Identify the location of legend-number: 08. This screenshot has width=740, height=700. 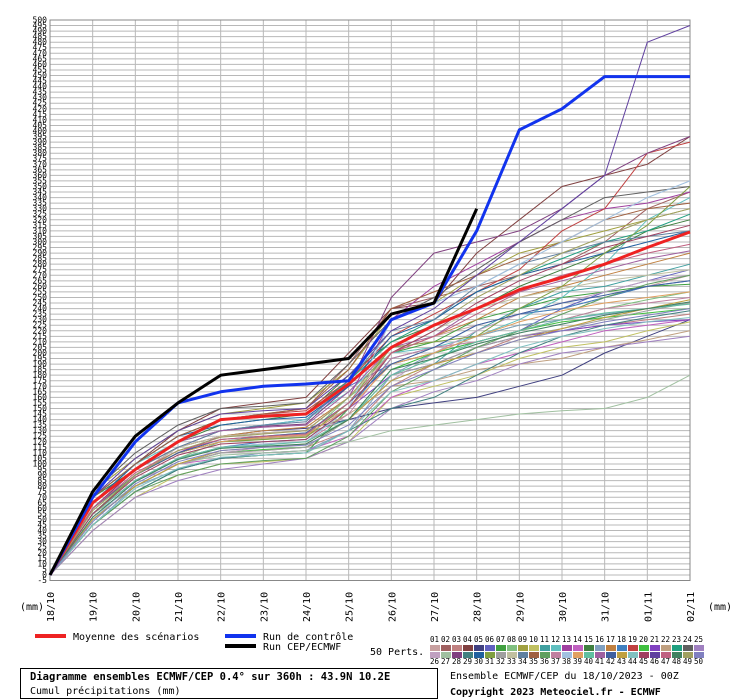
(512, 639).